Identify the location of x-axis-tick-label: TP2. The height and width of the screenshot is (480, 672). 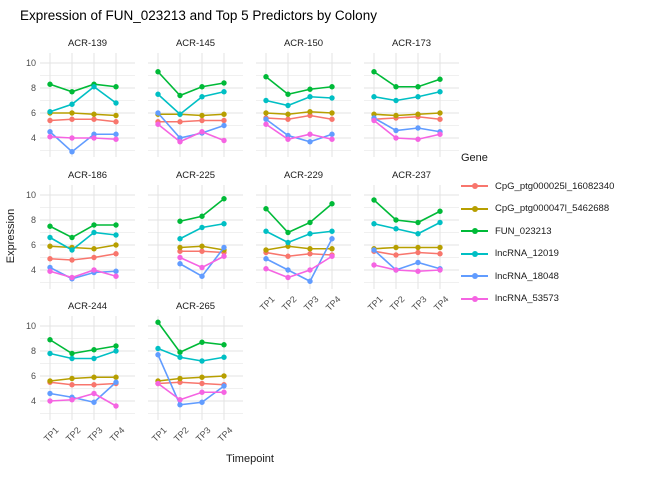
(74, 434).